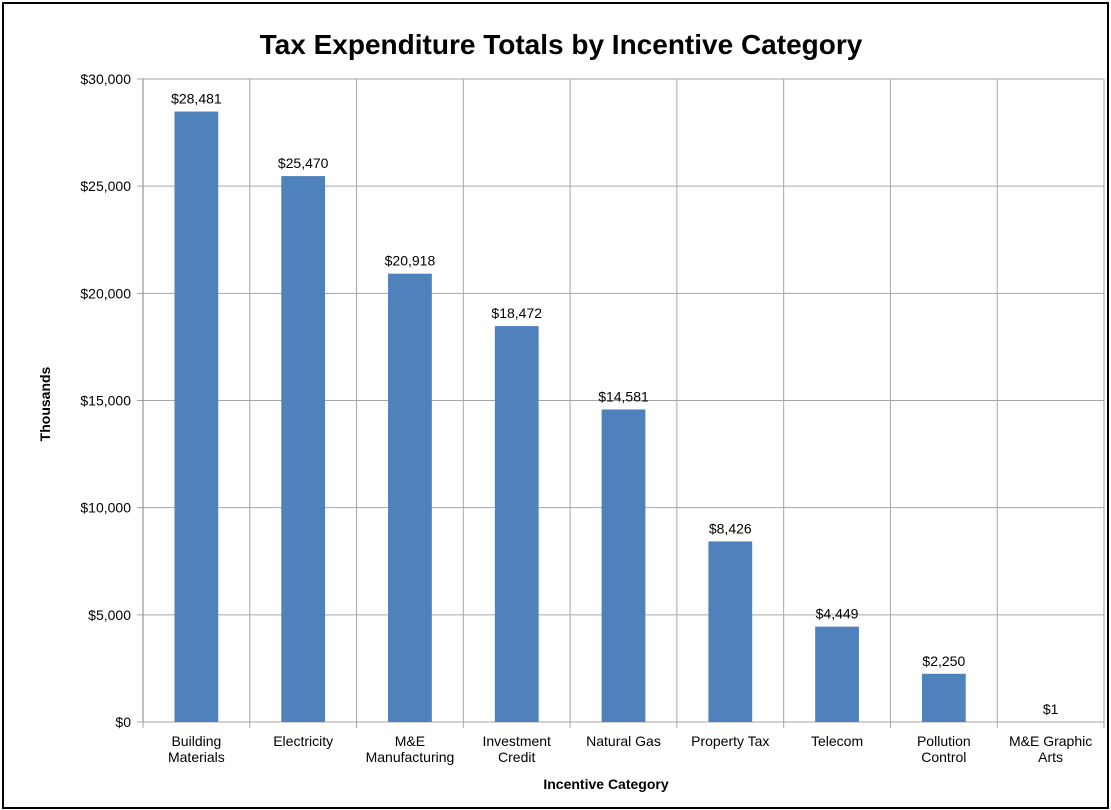 The width and height of the screenshot is (1111, 810). What do you see at coordinates (123, 722) in the screenshot?
I see `y-tick-label: $0` at bounding box center [123, 722].